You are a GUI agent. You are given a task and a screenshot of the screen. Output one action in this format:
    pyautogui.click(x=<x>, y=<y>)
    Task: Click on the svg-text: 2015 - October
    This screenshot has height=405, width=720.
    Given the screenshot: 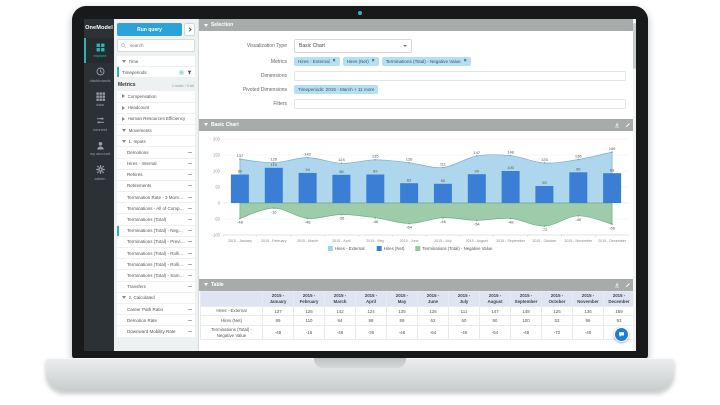 What is the action you would take?
    pyautogui.click(x=544, y=241)
    